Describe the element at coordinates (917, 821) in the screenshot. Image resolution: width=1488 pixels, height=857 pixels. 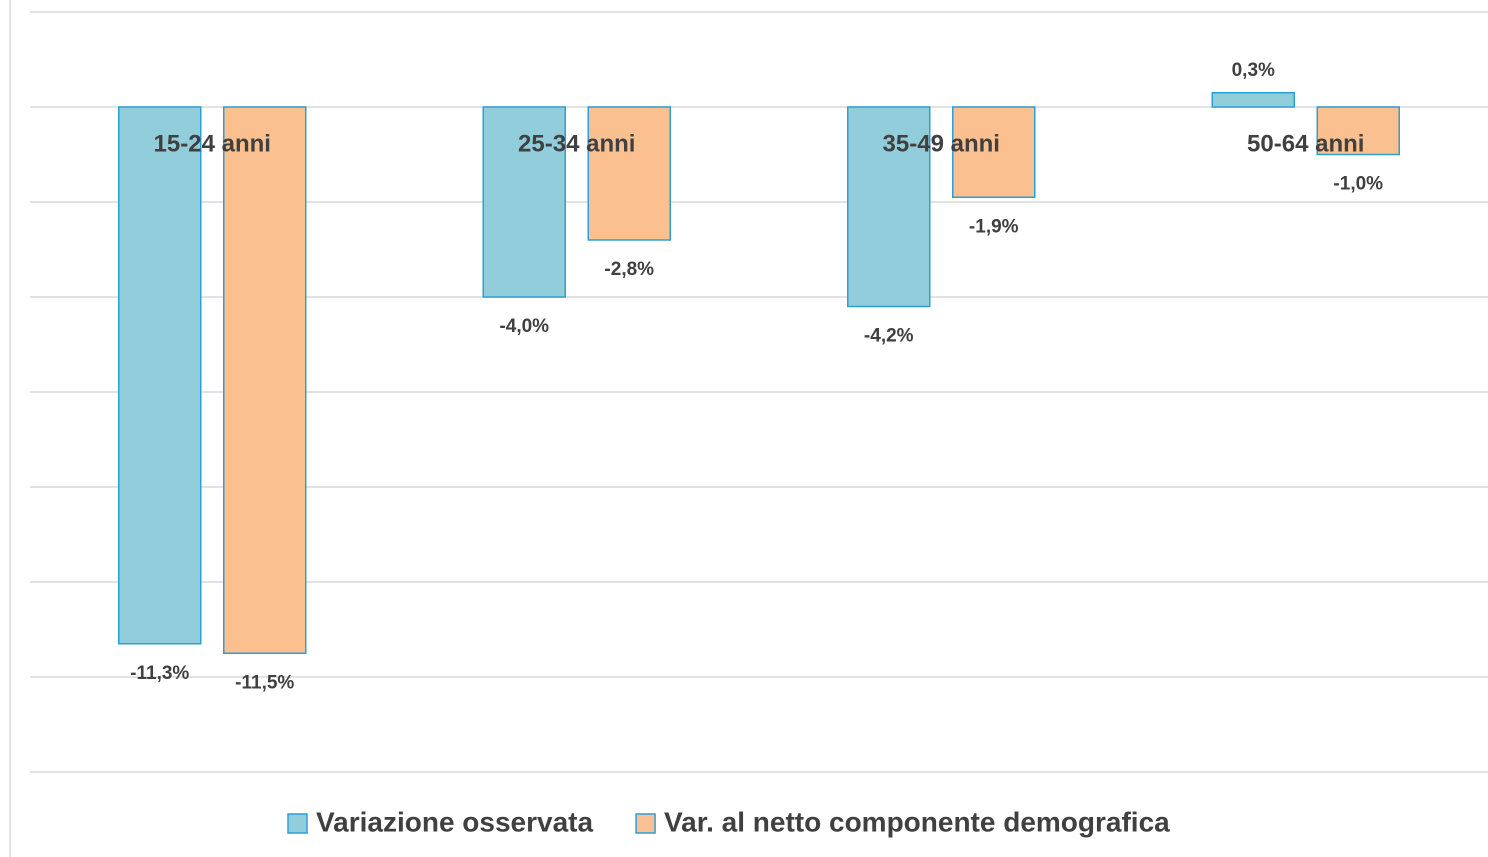
I see `legend-label: Var. al netto componente demografica` at that location.